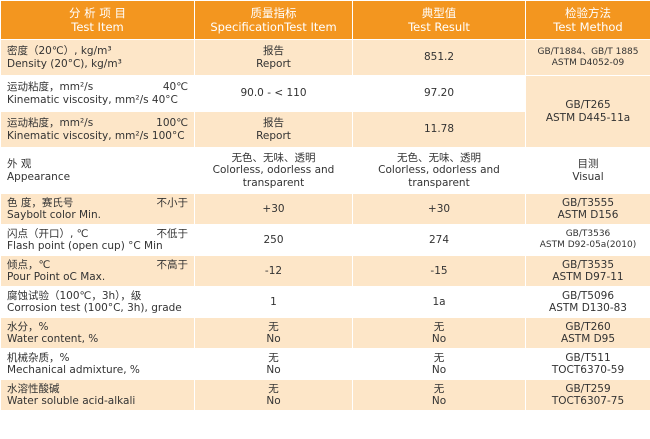  What do you see at coordinates (64, 63) in the screenshot?
I see `item-en-label: Density (20°C), kg/m³` at bounding box center [64, 63].